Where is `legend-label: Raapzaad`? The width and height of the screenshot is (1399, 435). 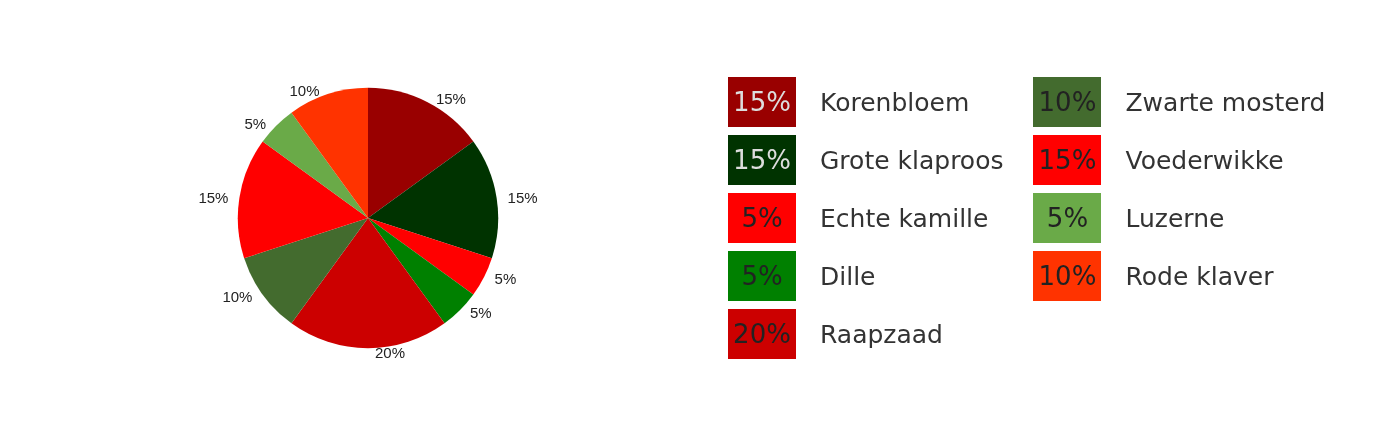 legend-label: Raapzaad is located at coordinates (881, 334).